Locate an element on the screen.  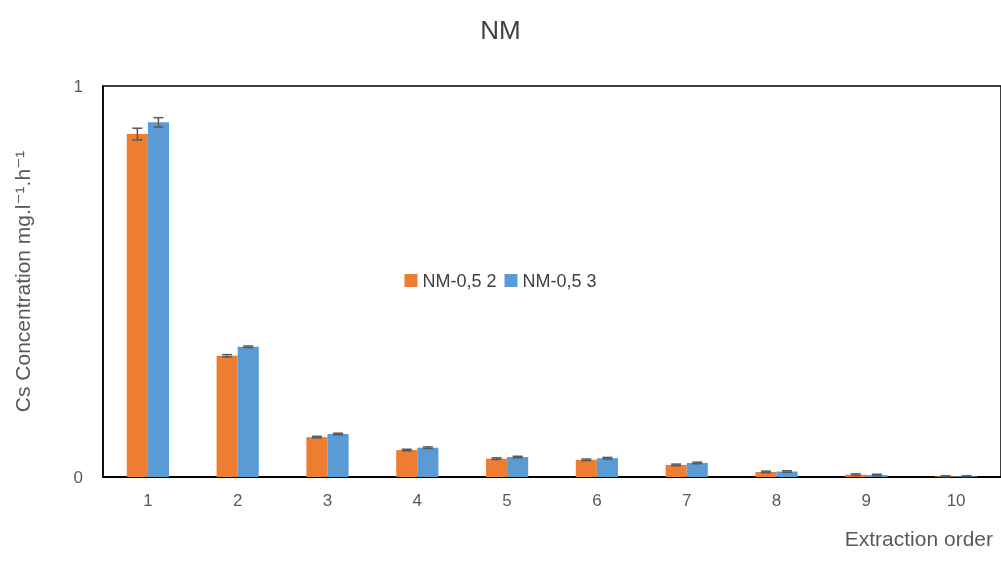
x-tick-label: 6 is located at coordinates (597, 500).